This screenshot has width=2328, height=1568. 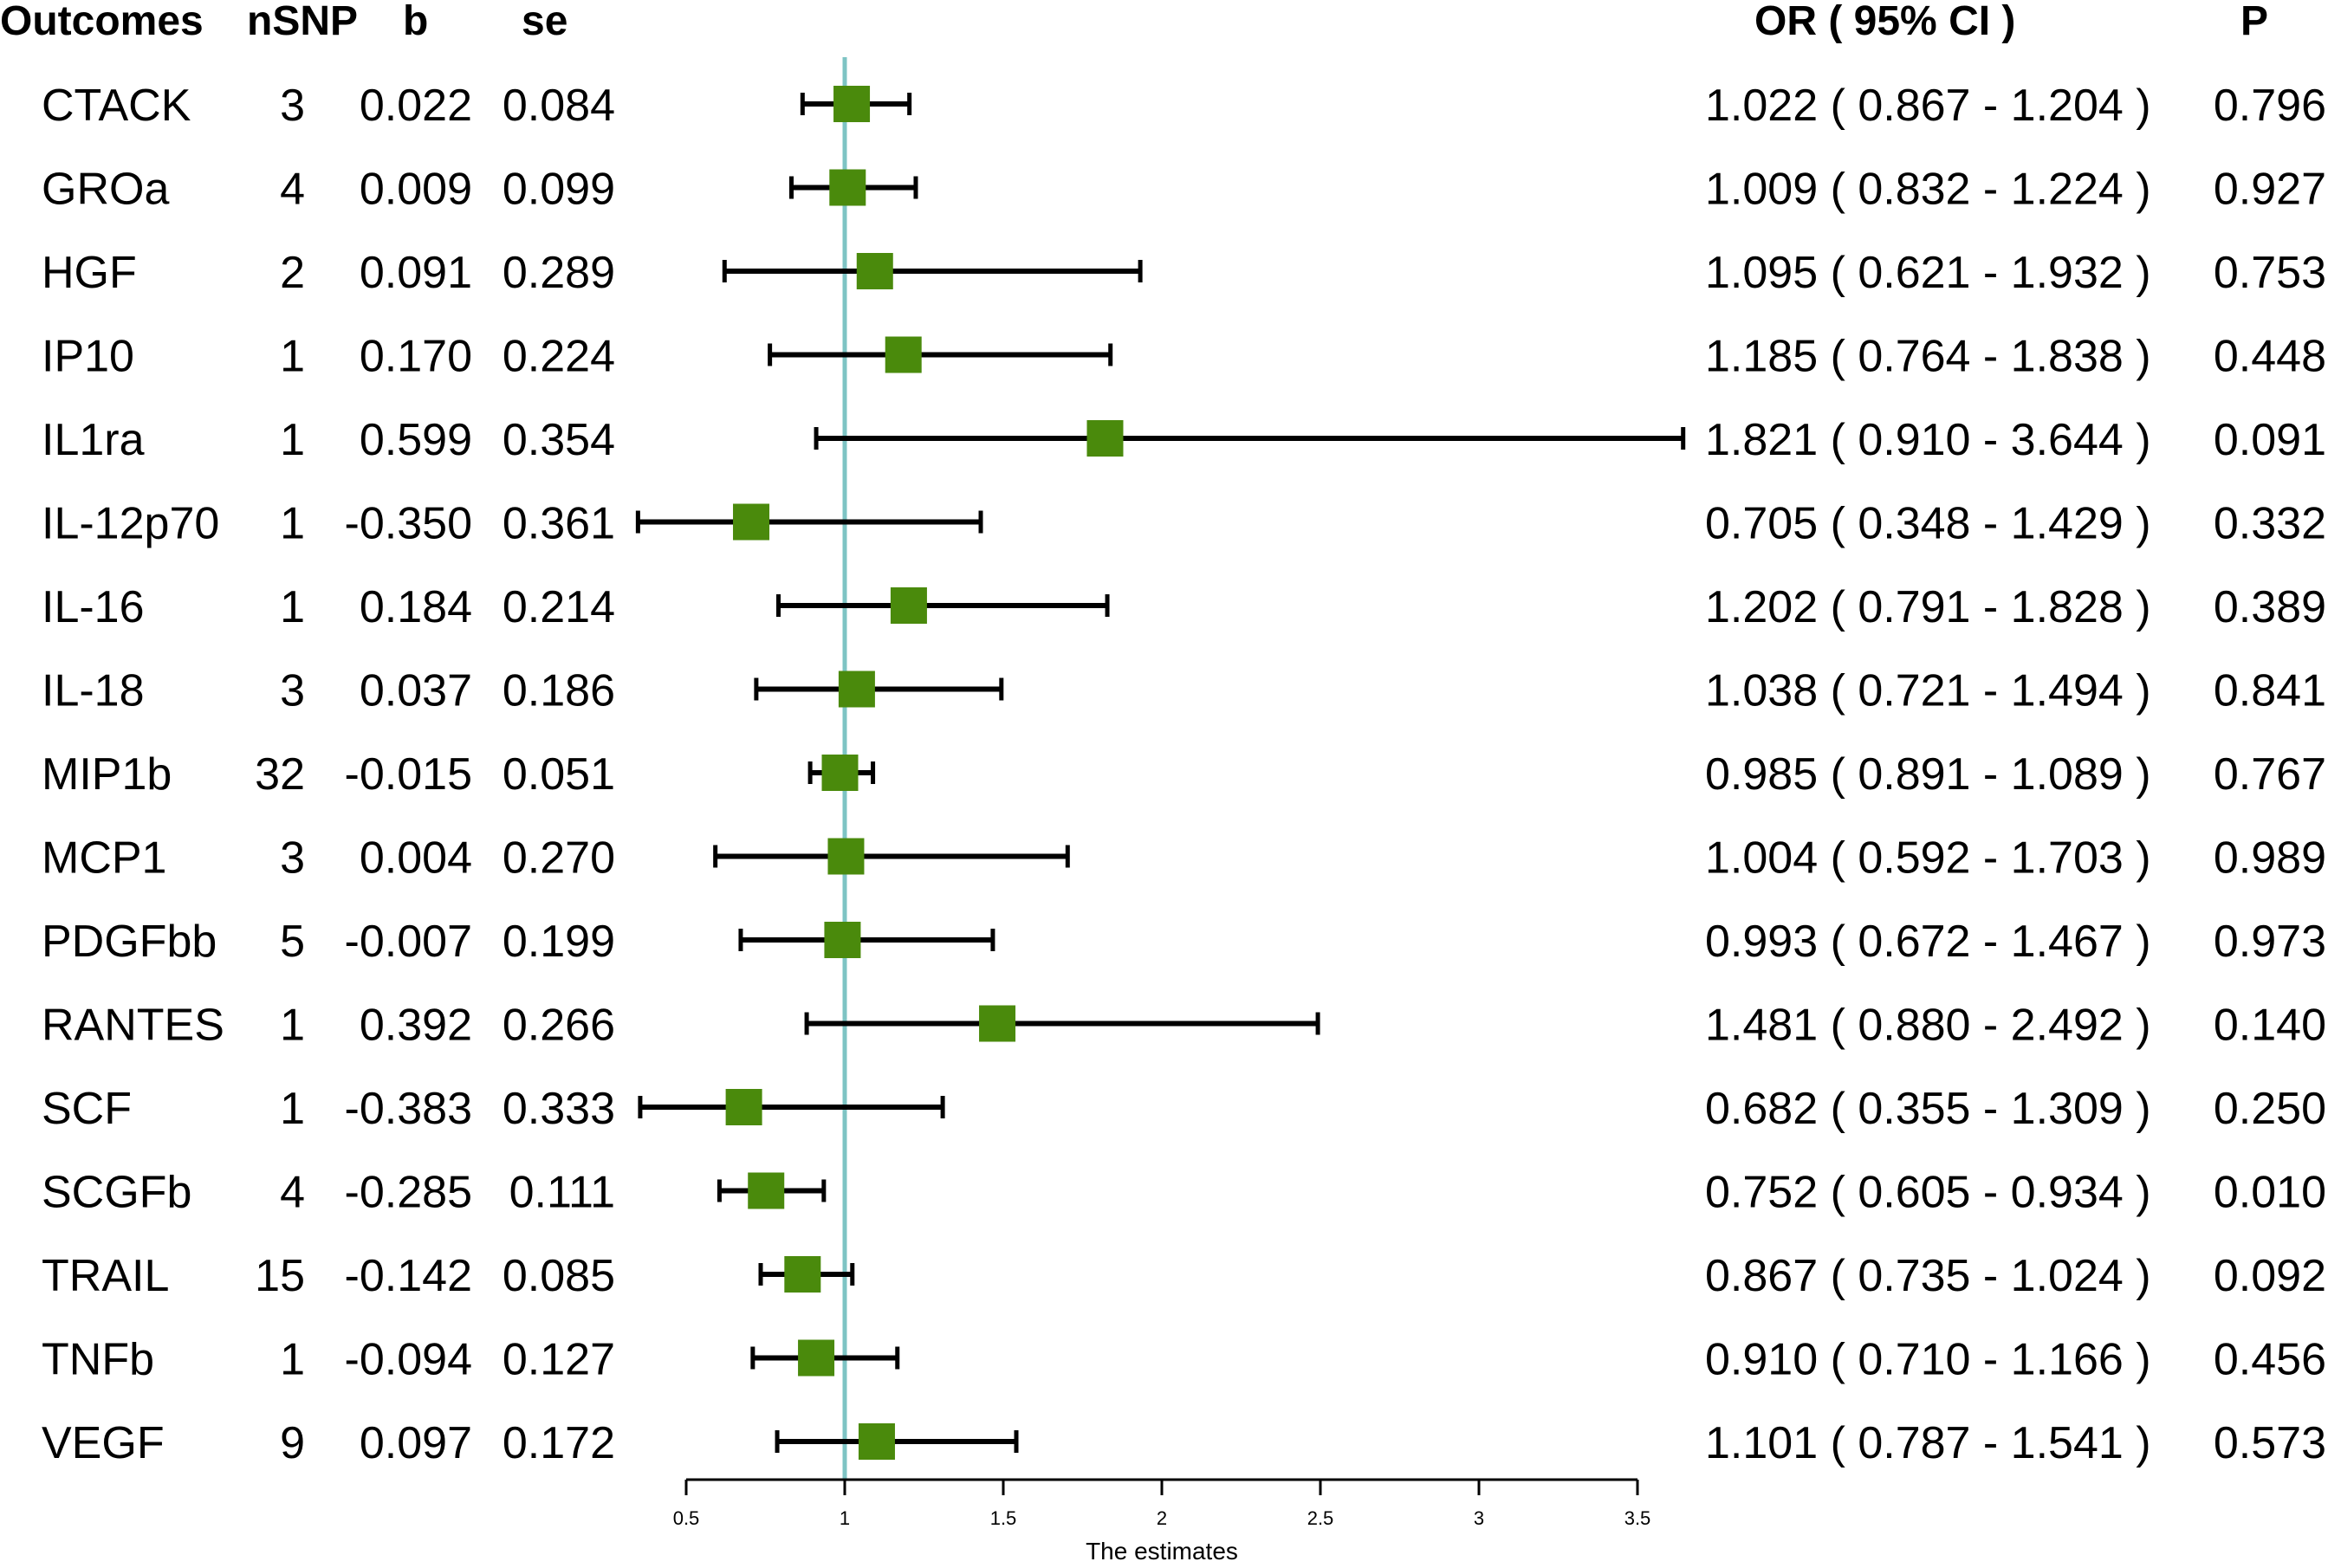 I want to click on or-ci-value: 0.910 ( 0.710 - 1.166 ), so click(x=1928, y=1360).